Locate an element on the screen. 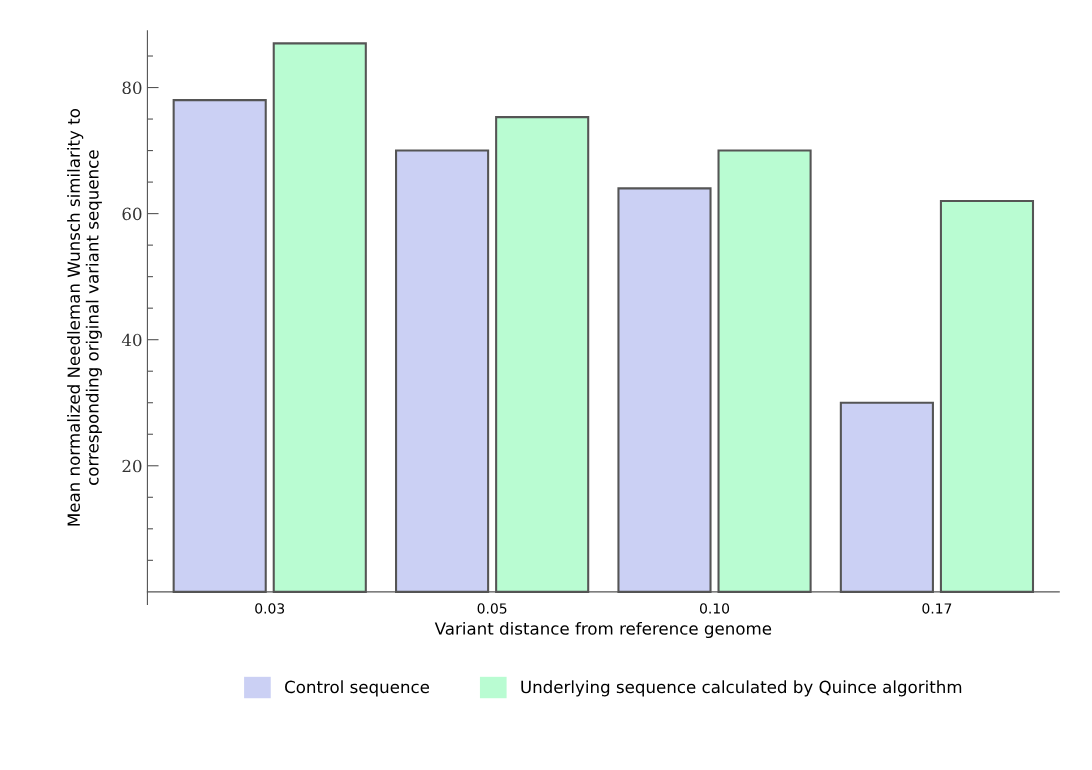 This screenshot has height=770, width=1092. x-tick-label: 0.03 is located at coordinates (270, 608).